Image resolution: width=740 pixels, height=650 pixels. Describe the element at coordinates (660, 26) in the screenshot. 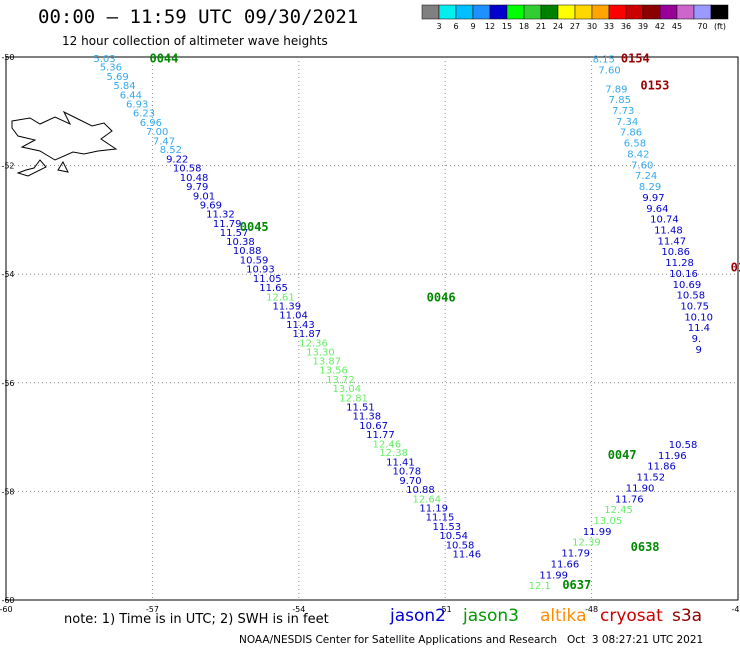

I see `colorbar-tick-label: 42` at that location.